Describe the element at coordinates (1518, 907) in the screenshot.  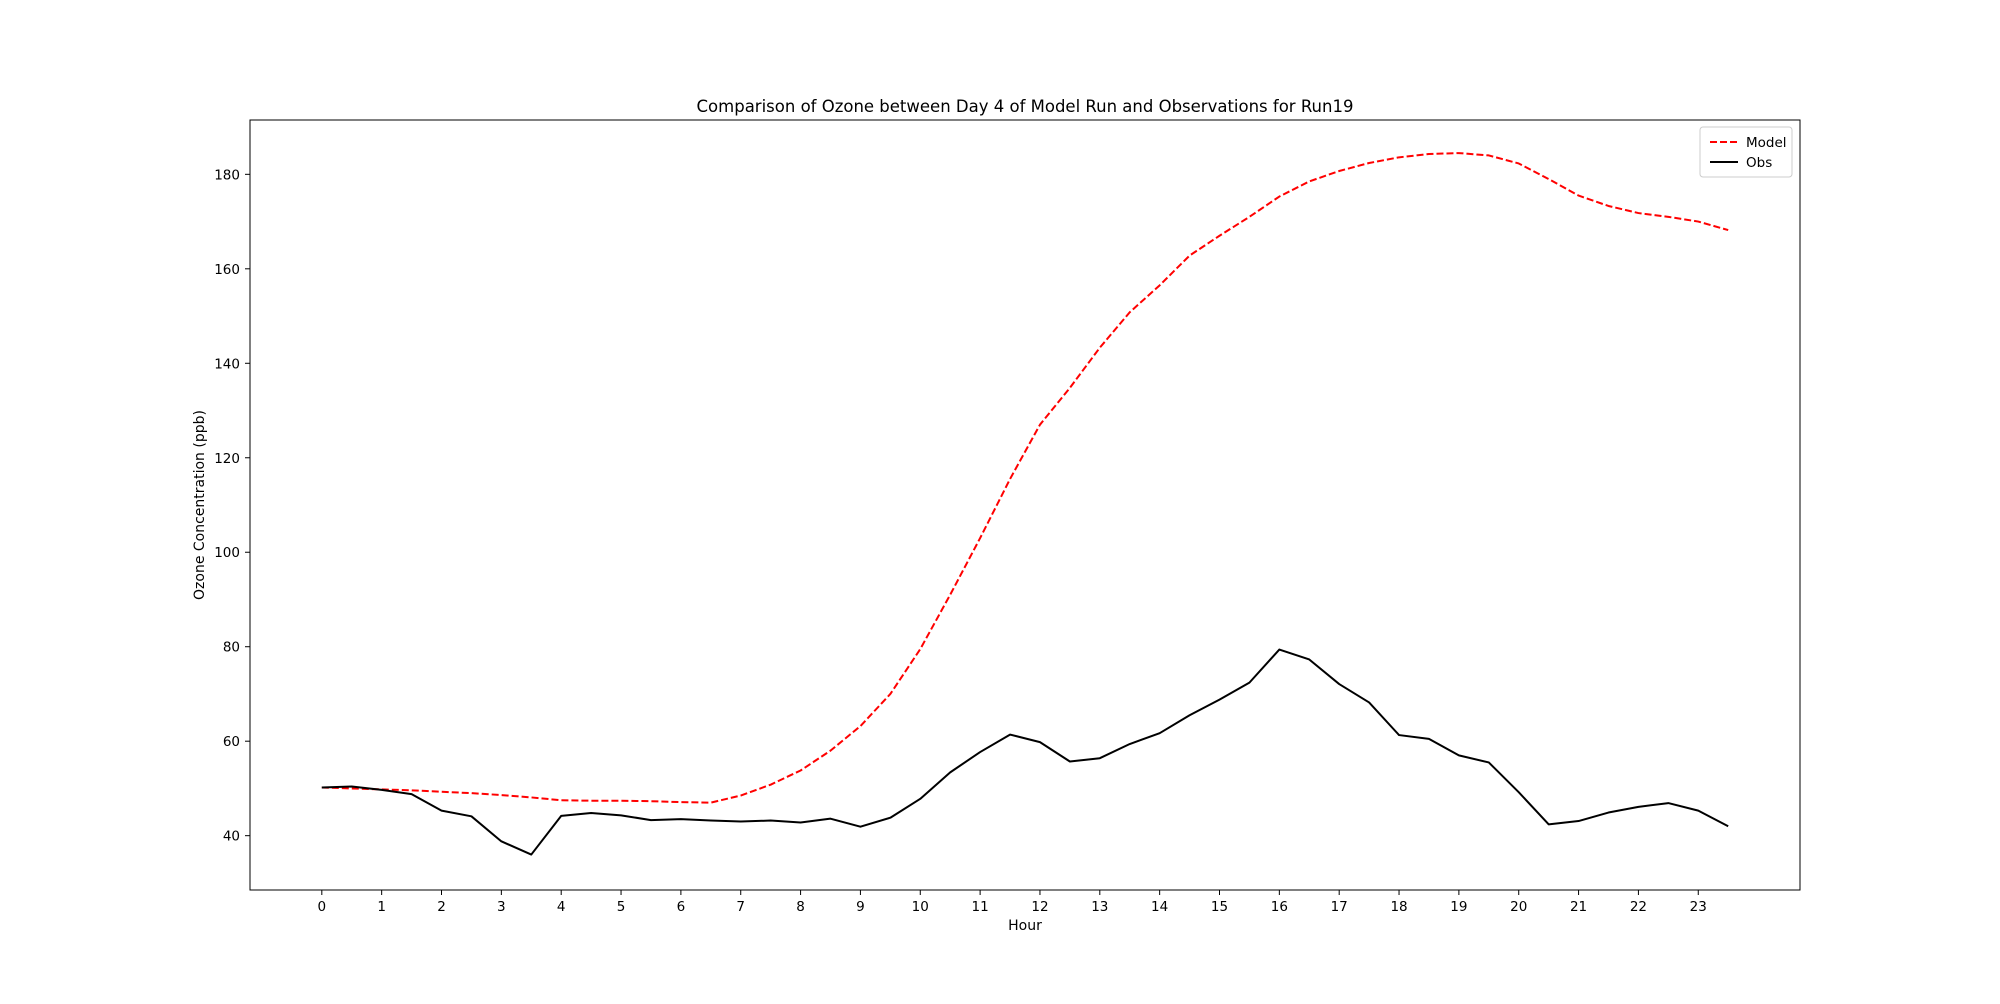
I see `x-tick-label: 20` at that location.